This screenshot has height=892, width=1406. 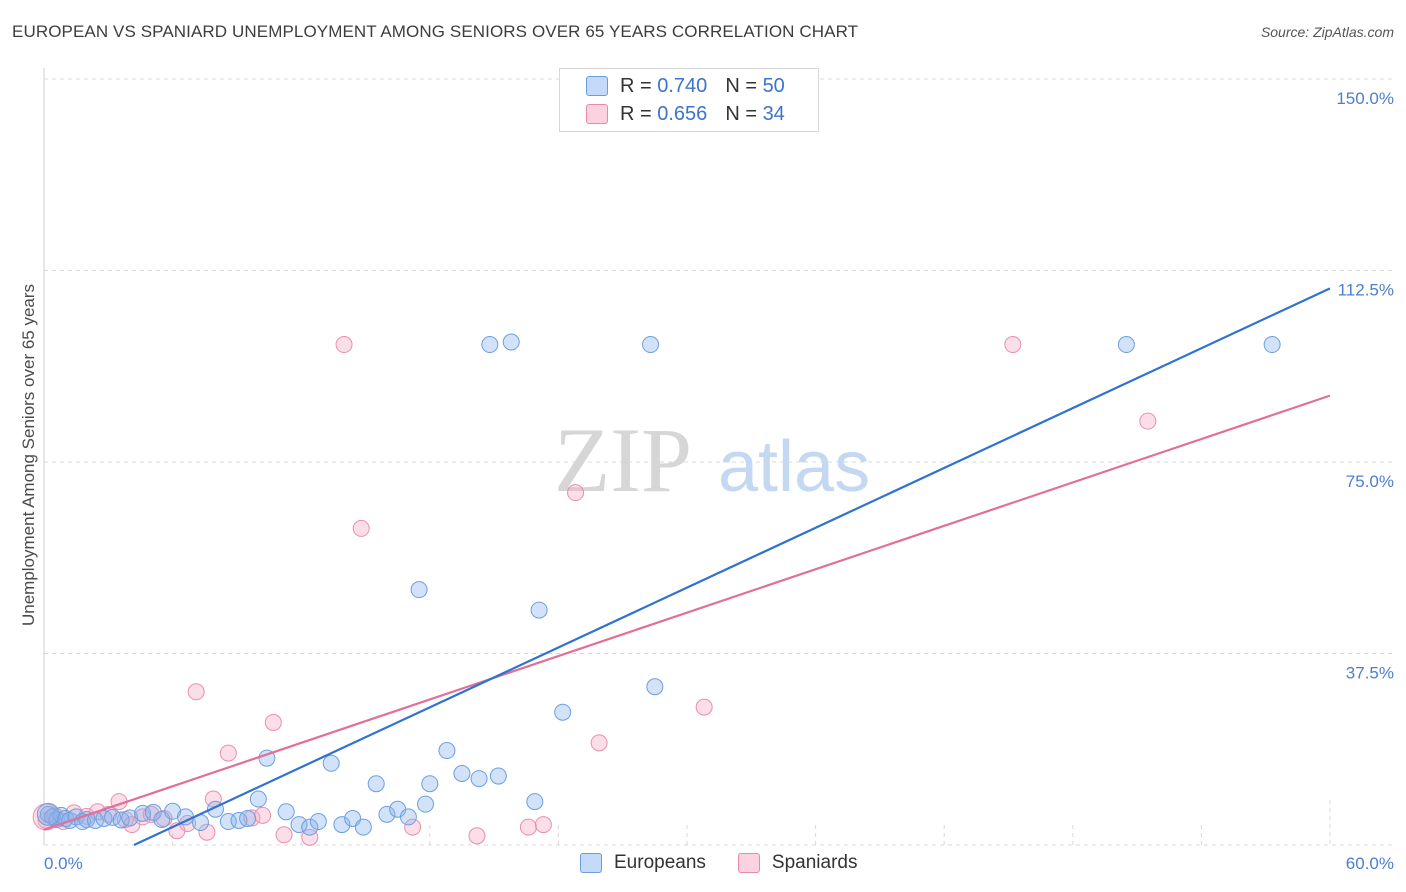 What do you see at coordinates (682, 85) in the screenshot?
I see `legend-r-value: 0.740` at bounding box center [682, 85].